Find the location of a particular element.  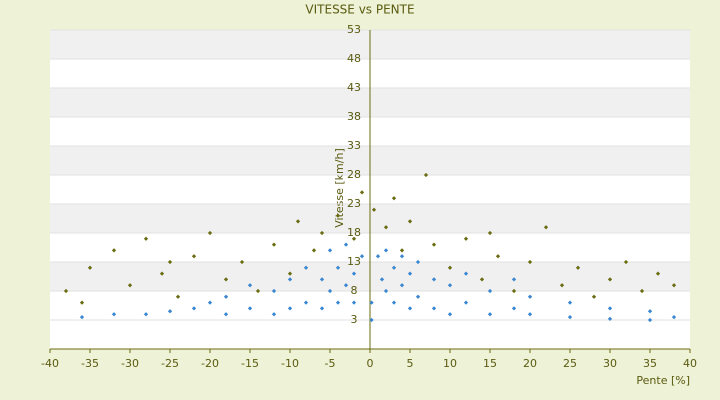

x-tick-label: 30 is located at coordinates (610, 363).